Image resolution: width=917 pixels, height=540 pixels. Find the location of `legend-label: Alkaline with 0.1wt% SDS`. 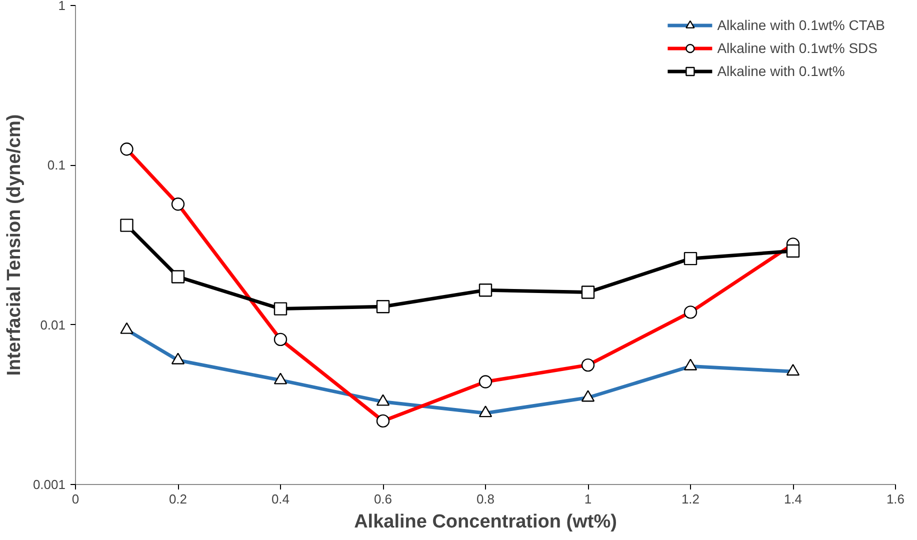

legend-label: Alkaline with 0.1wt% SDS is located at coordinates (797, 48).